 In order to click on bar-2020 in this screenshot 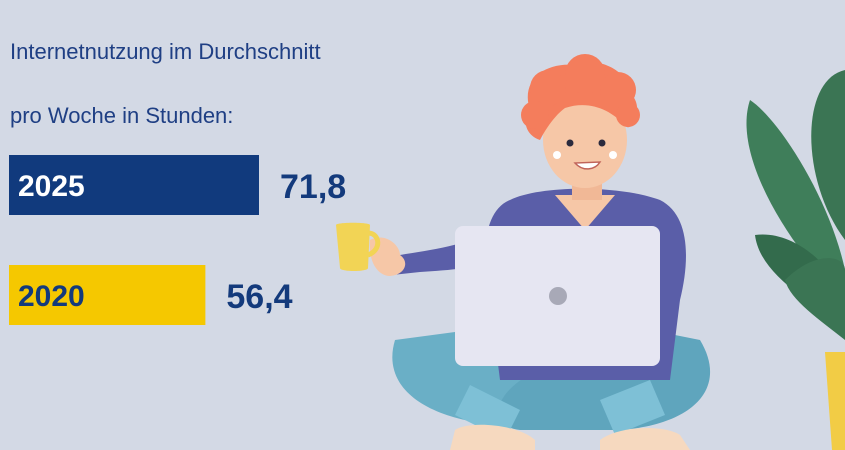, I will do `click(107, 295)`.